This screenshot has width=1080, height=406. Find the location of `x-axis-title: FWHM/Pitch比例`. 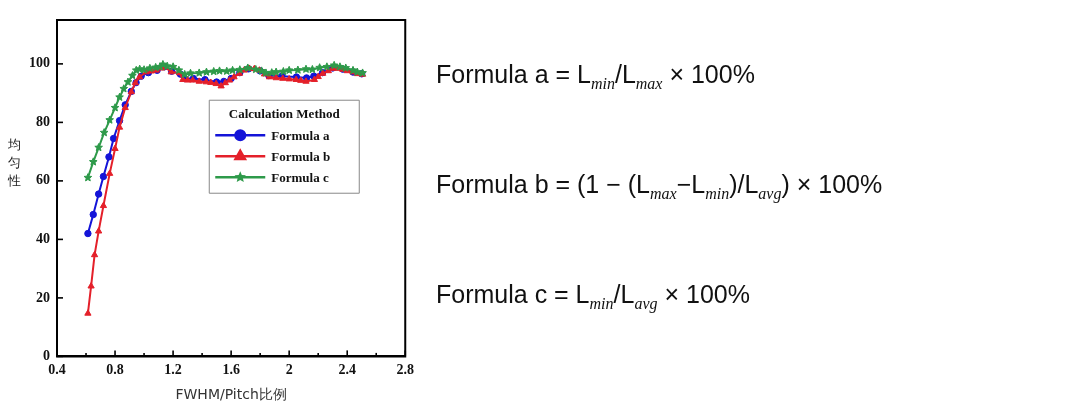

x-axis-title: FWHM/Pitch比例 is located at coordinates (231, 394).